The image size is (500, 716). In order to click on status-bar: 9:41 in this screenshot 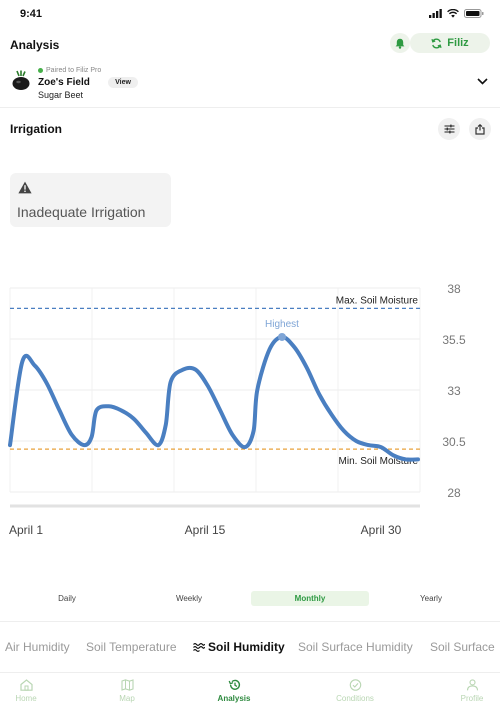, I will do `click(250, 14)`.